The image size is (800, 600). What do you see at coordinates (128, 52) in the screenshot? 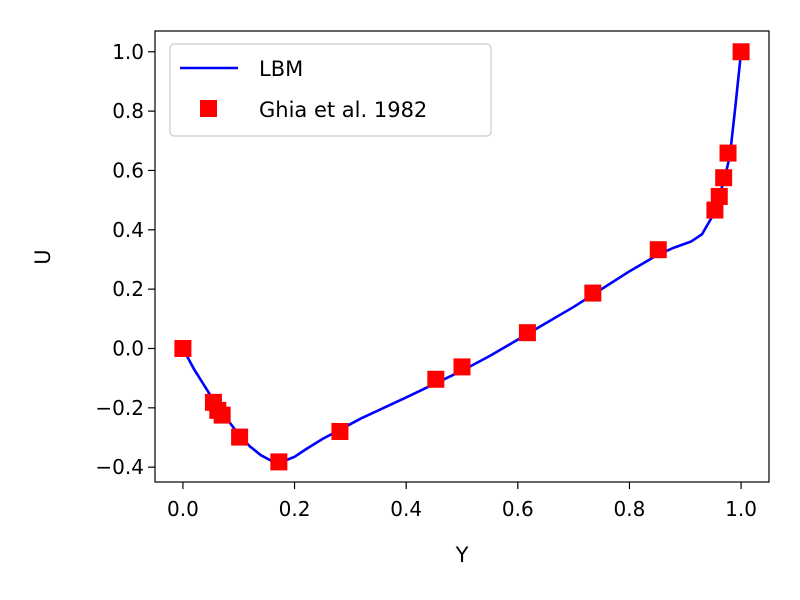
I see `y-tick-label: 1.0` at bounding box center [128, 52].